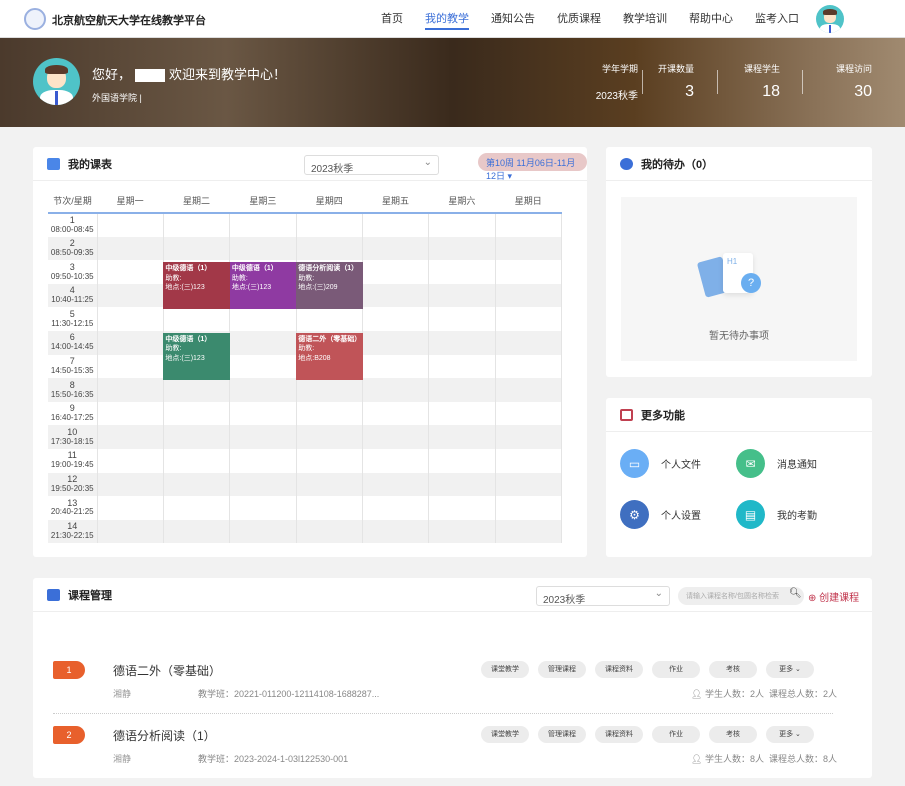 The width and height of the screenshot is (905, 786). I want to click on nav-home: 首页, so click(392, 19).